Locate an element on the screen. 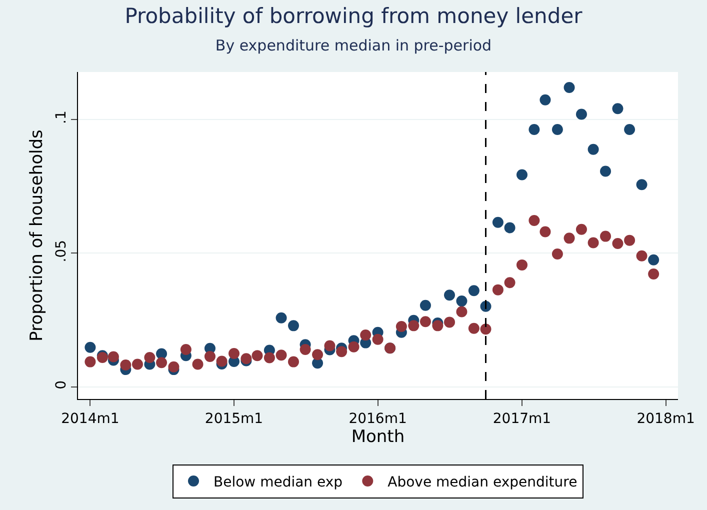 This screenshot has height=510, width=707. y-tick-label: .05 is located at coordinates (61, 251).